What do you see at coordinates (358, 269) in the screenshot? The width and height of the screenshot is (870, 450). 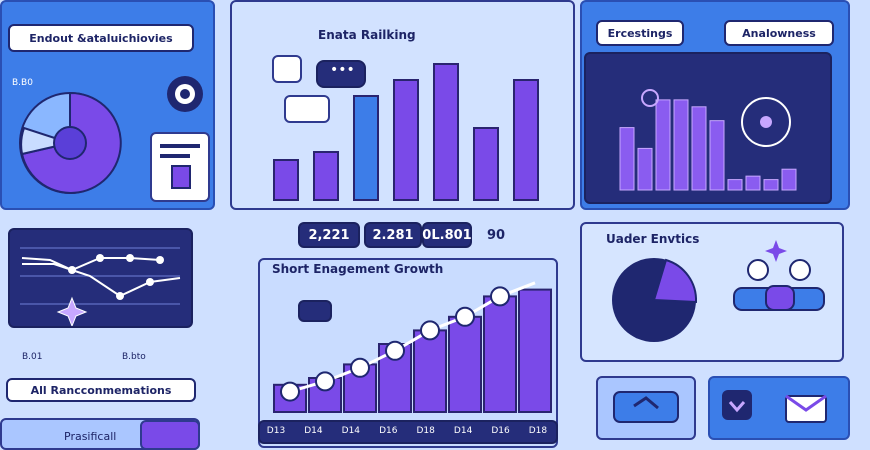 I see `engagement-title: Short Enagement Growth` at bounding box center [358, 269].